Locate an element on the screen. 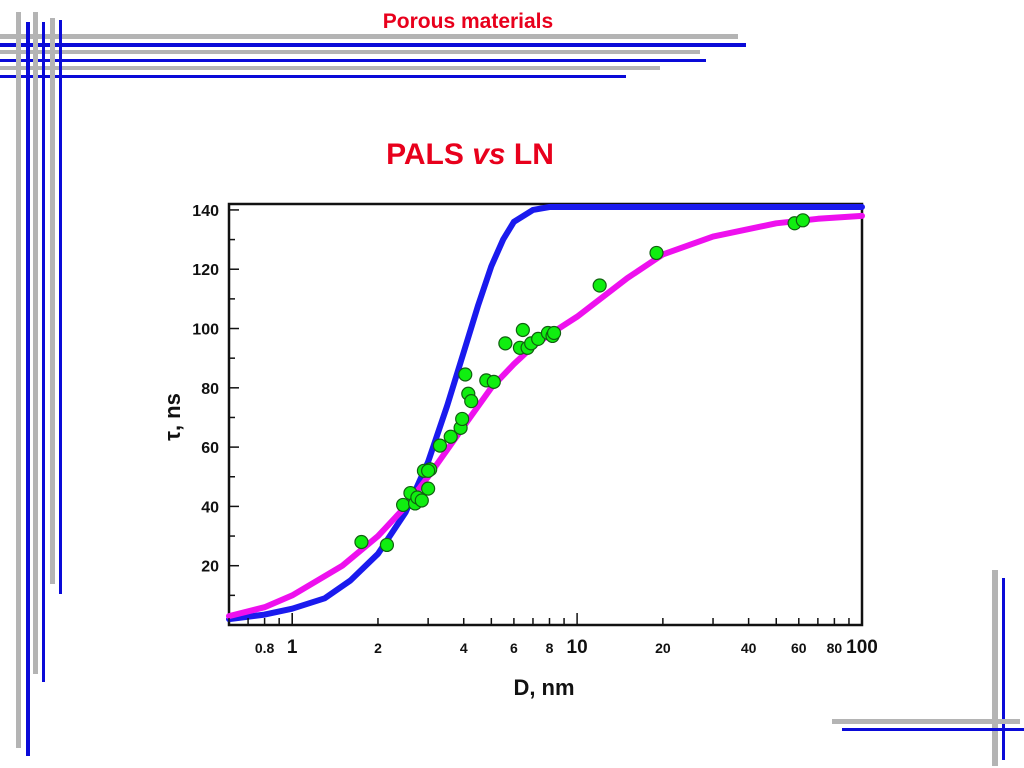 The width and height of the screenshot is (1024, 768). x-tick-label: 100 is located at coordinates (862, 647).